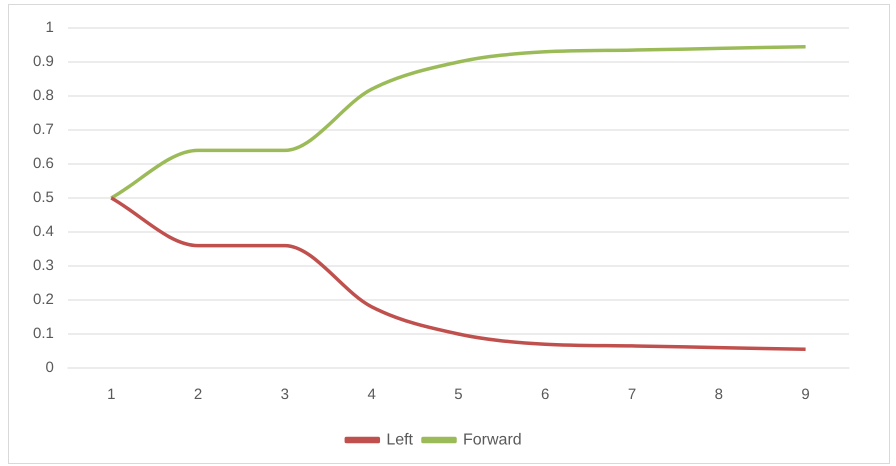 This screenshot has width=896, height=466. Describe the element at coordinates (805, 395) in the screenshot. I see `x-tick-label: 9` at that location.